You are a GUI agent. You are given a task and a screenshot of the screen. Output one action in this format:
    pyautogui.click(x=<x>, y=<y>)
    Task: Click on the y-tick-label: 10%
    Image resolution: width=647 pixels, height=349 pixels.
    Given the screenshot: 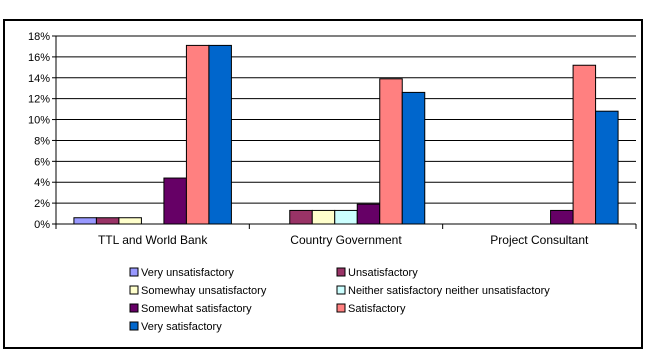 What is the action you would take?
    pyautogui.click(x=39, y=121)
    